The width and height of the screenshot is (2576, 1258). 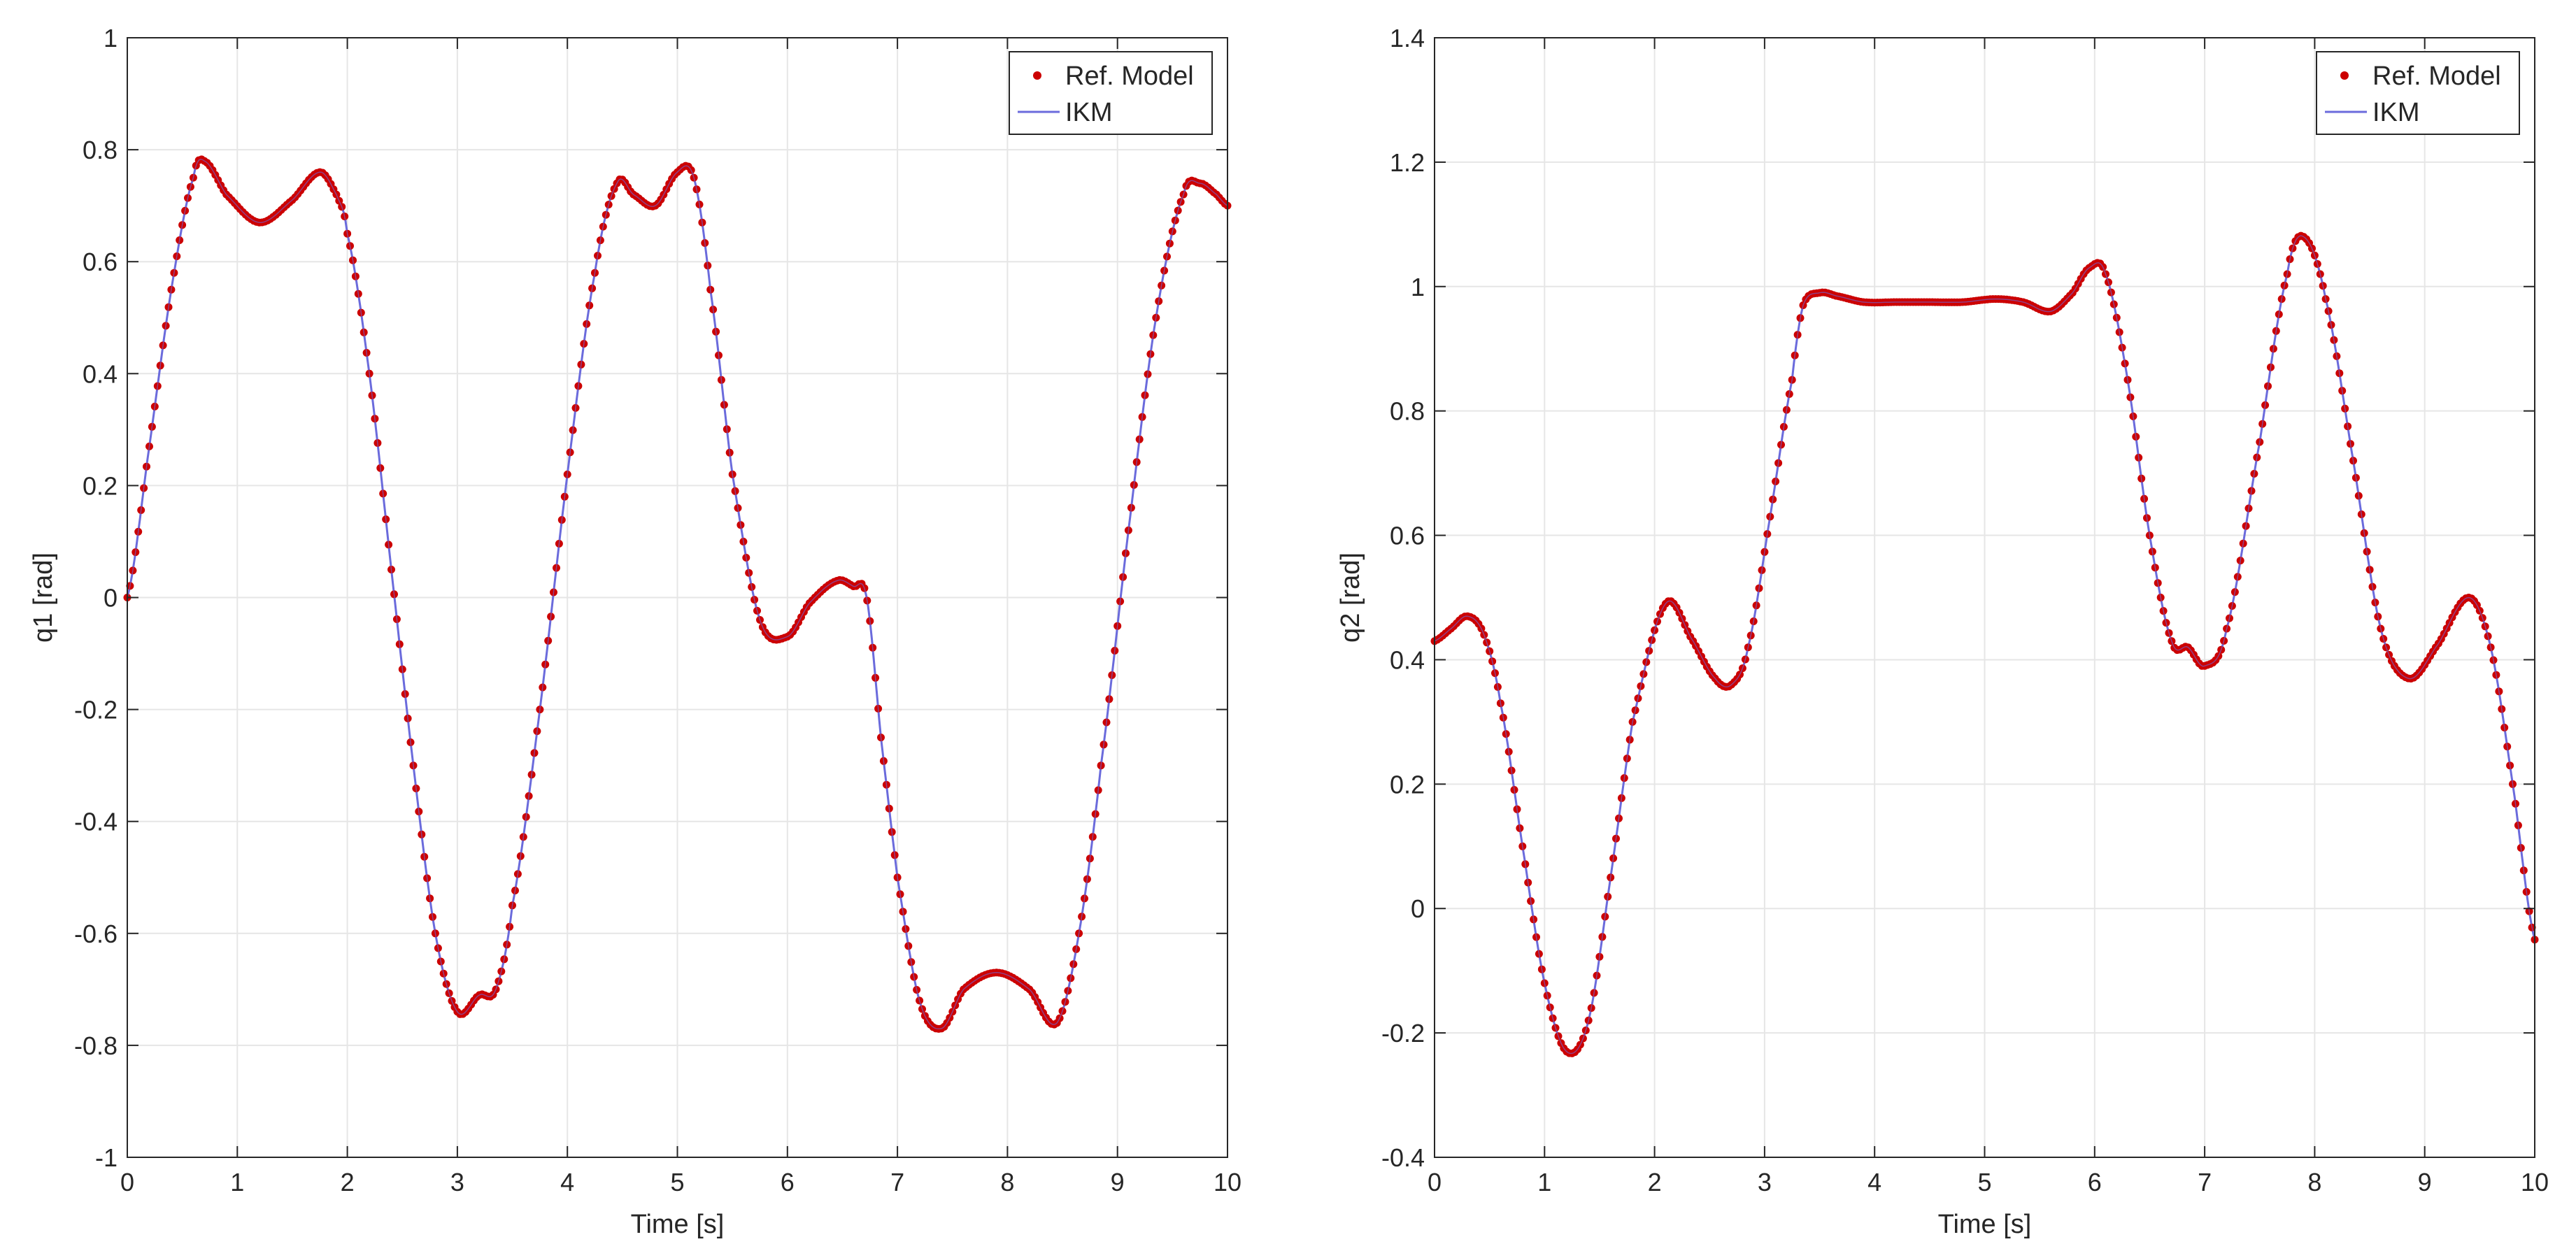 I want to click on y-axis-label: q1 [rad], so click(x=43, y=597).